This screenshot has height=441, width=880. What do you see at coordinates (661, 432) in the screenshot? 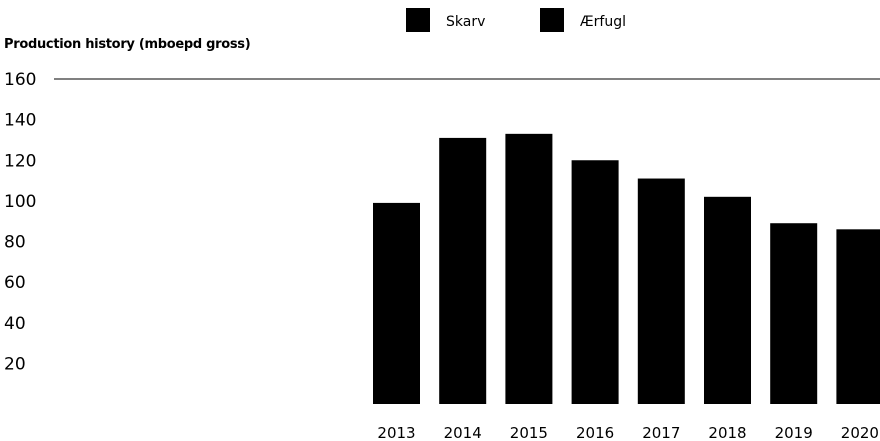
I see `x-tick-label: 2017` at bounding box center [661, 432].